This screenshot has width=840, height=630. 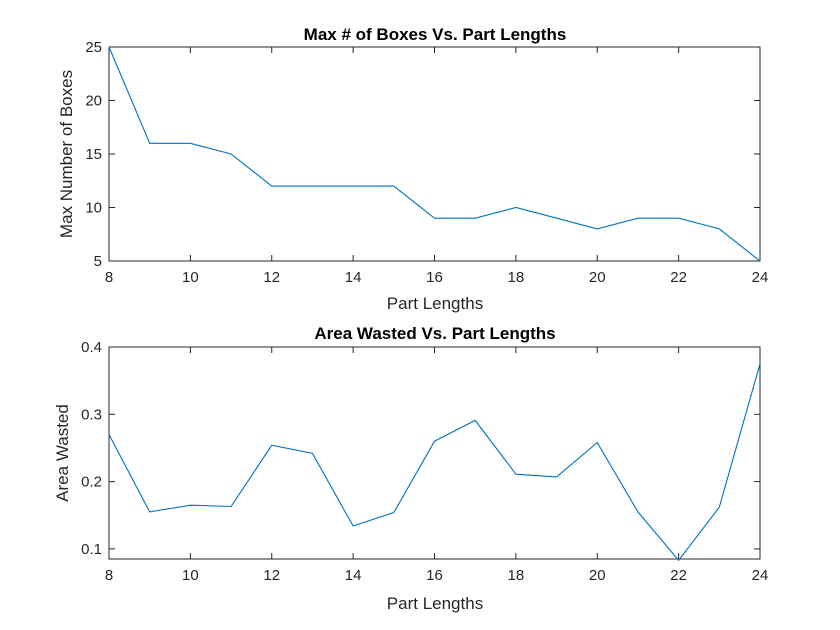 I want to click on chart-title: Max # of Boxes Vs. Part Lengths, so click(x=435, y=34).